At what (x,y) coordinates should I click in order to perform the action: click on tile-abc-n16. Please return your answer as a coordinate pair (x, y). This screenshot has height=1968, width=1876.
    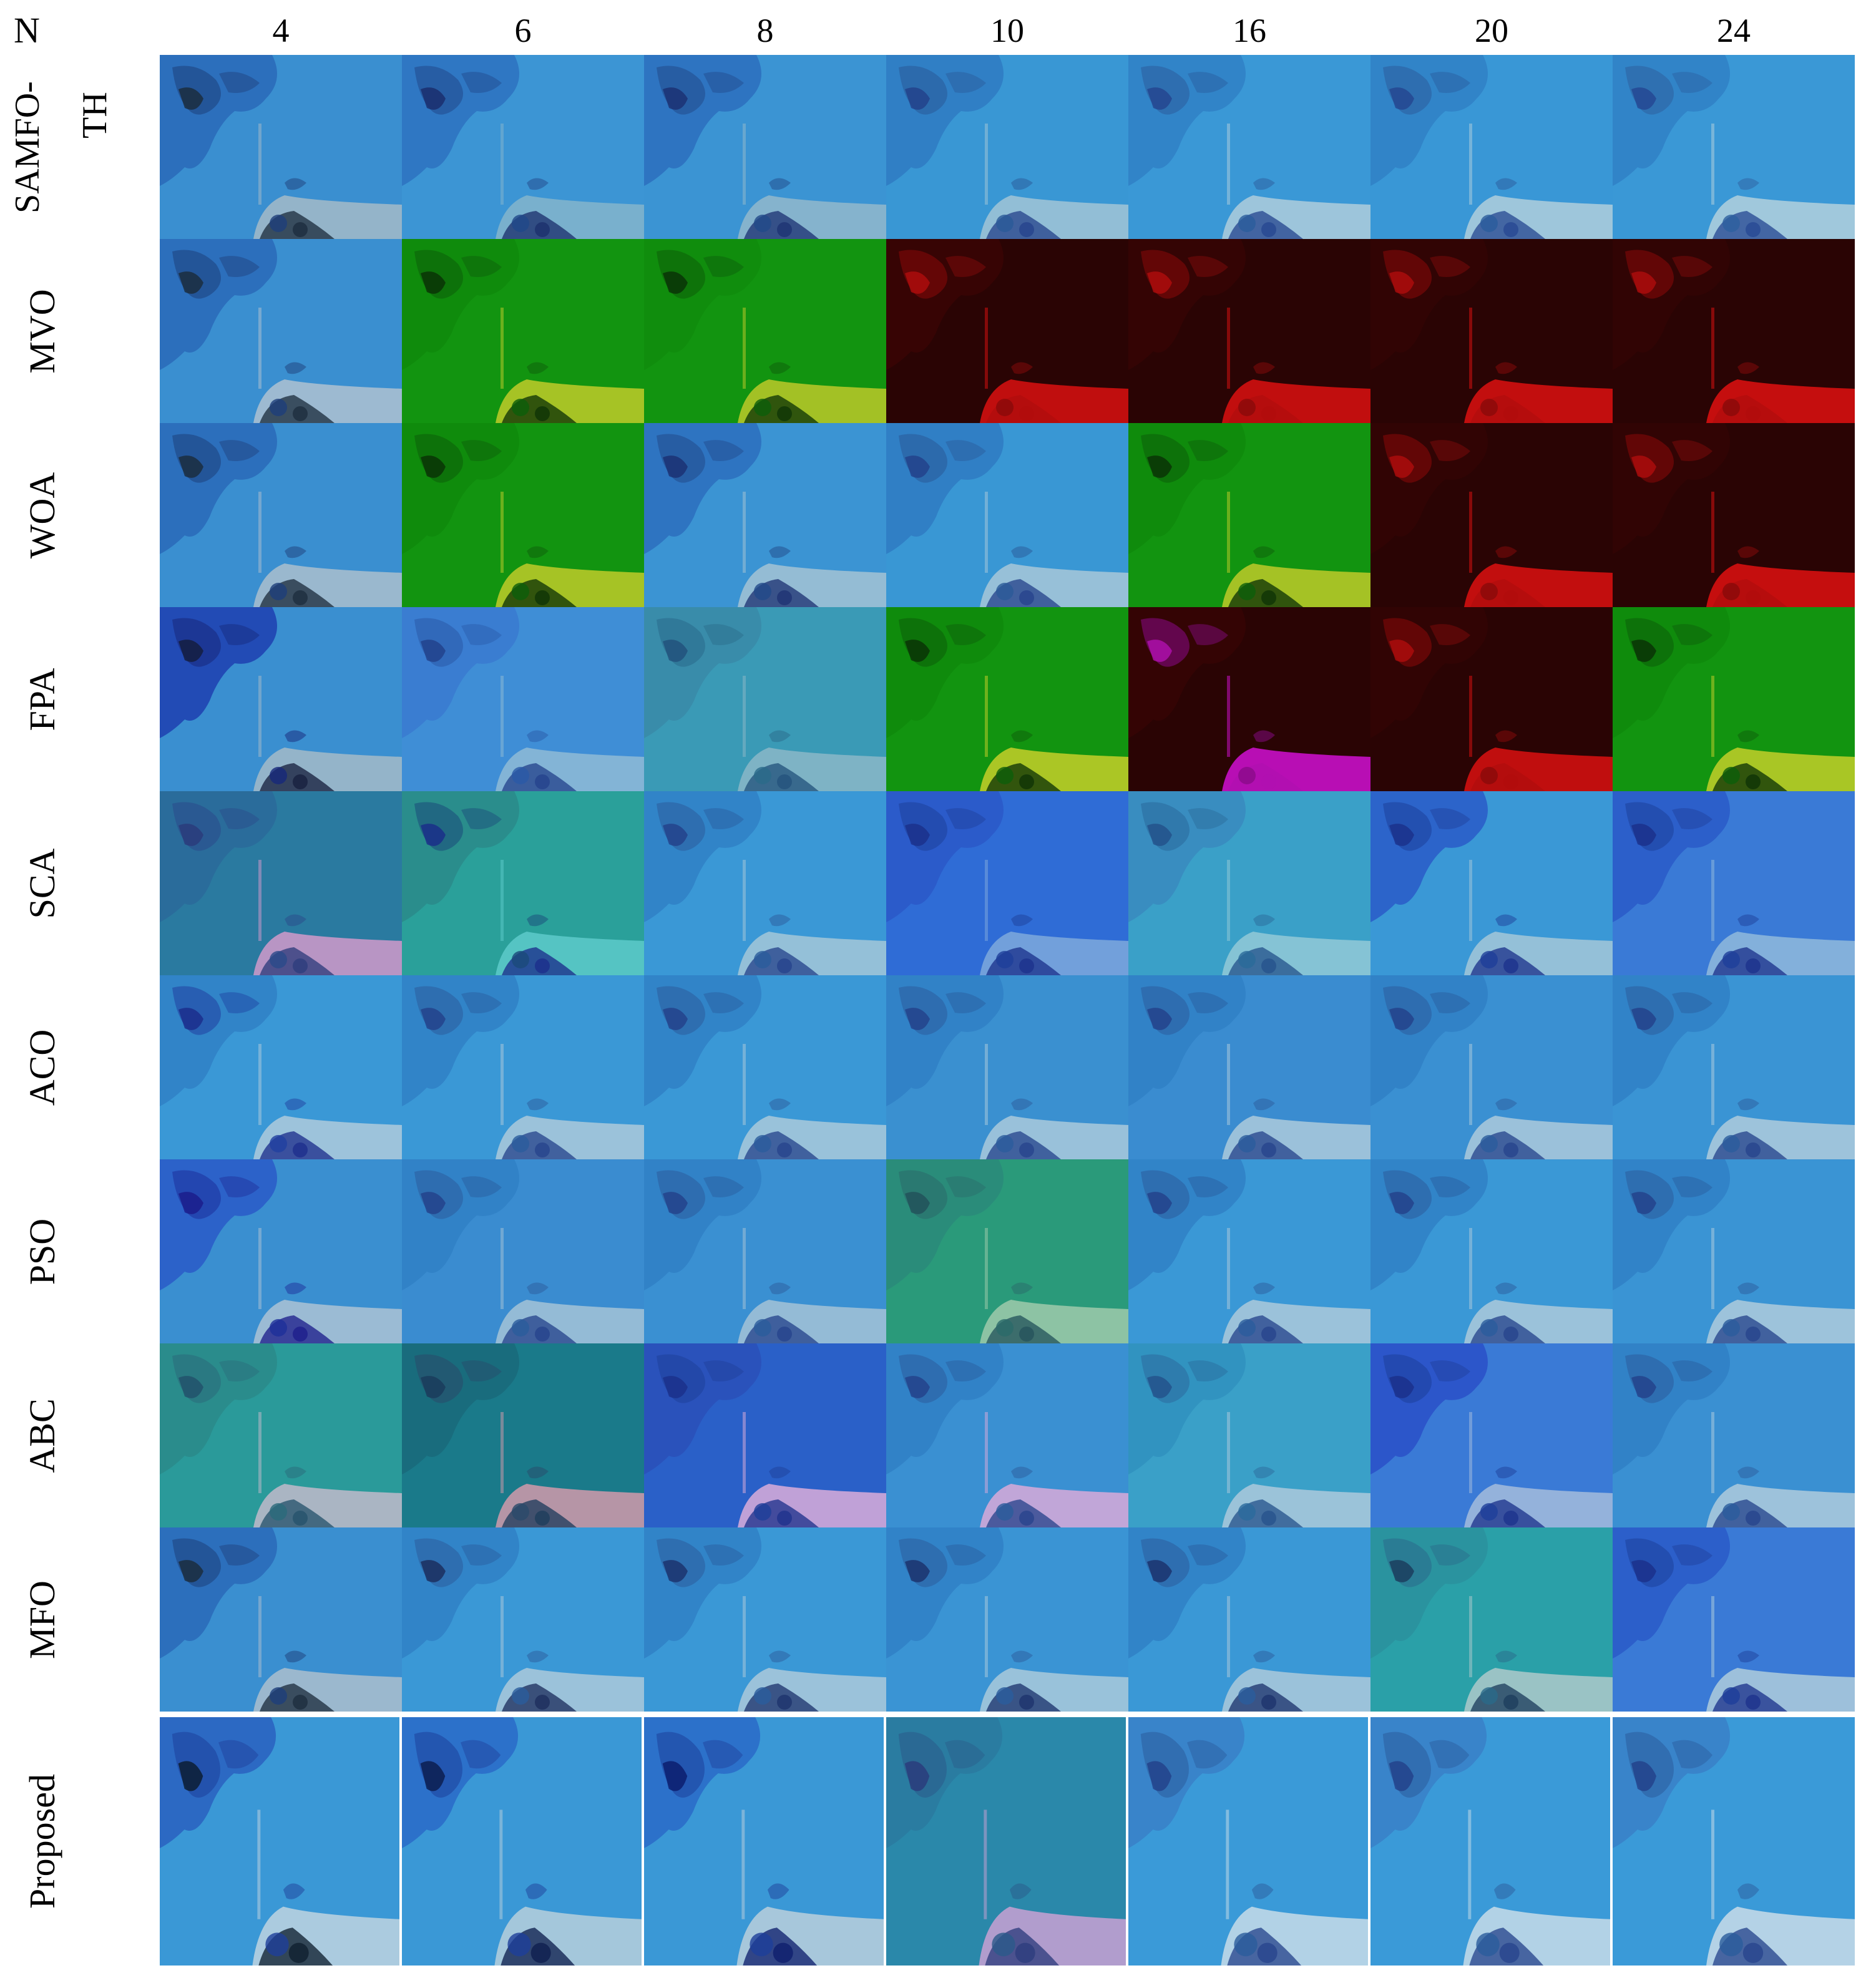
    Looking at the image, I should click on (1249, 1435).